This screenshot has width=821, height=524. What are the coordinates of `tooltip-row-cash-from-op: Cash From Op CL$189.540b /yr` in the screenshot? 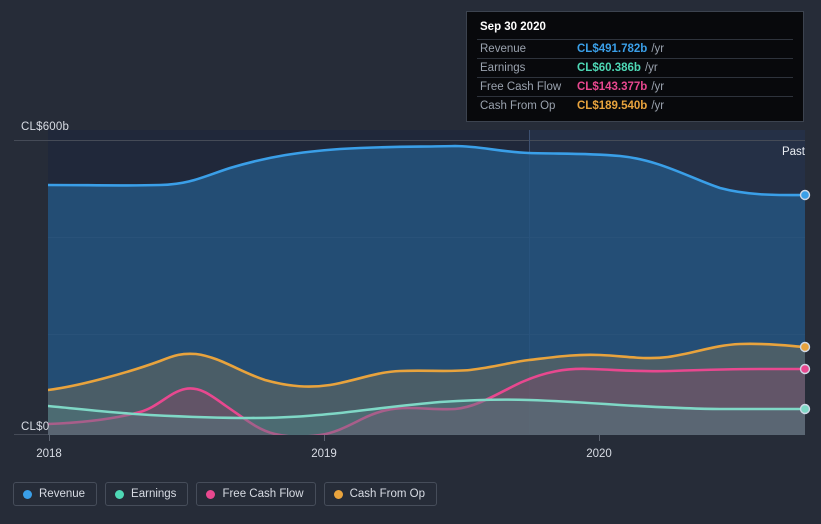 It's located at (635, 106).